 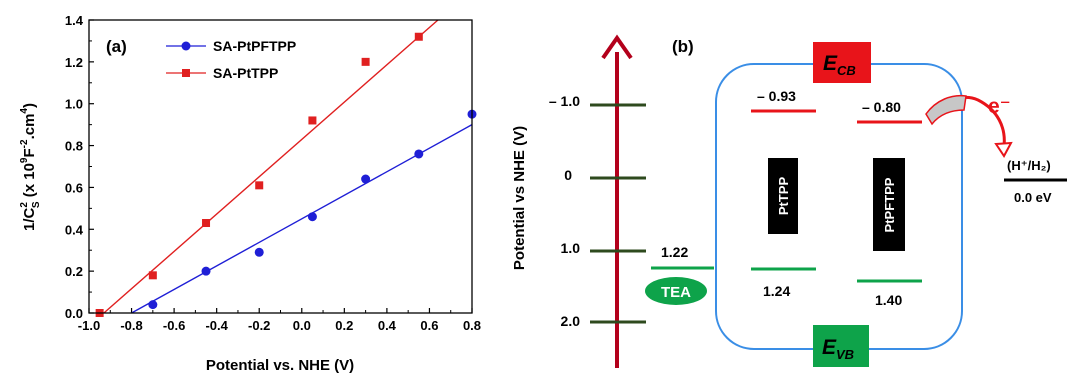 What do you see at coordinates (74, 146) in the screenshot?
I see `y-tick-label: 0.8` at bounding box center [74, 146].